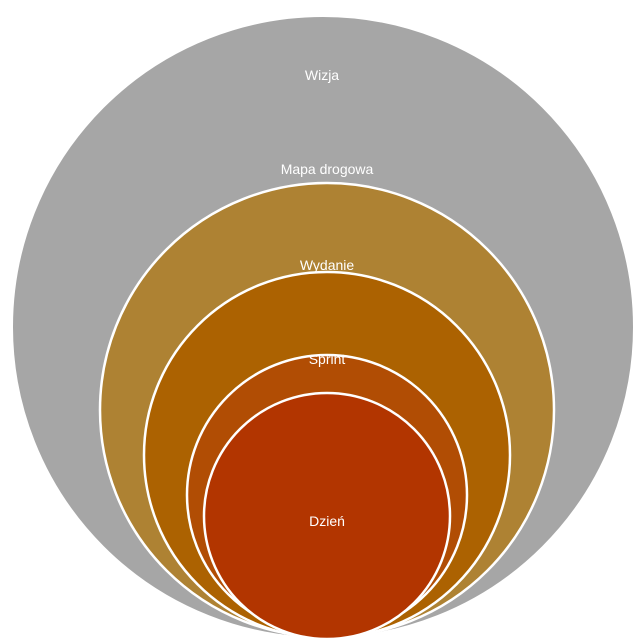  I want to click on label-mapa-drogowa: Mapa drogowa, so click(327, 169).